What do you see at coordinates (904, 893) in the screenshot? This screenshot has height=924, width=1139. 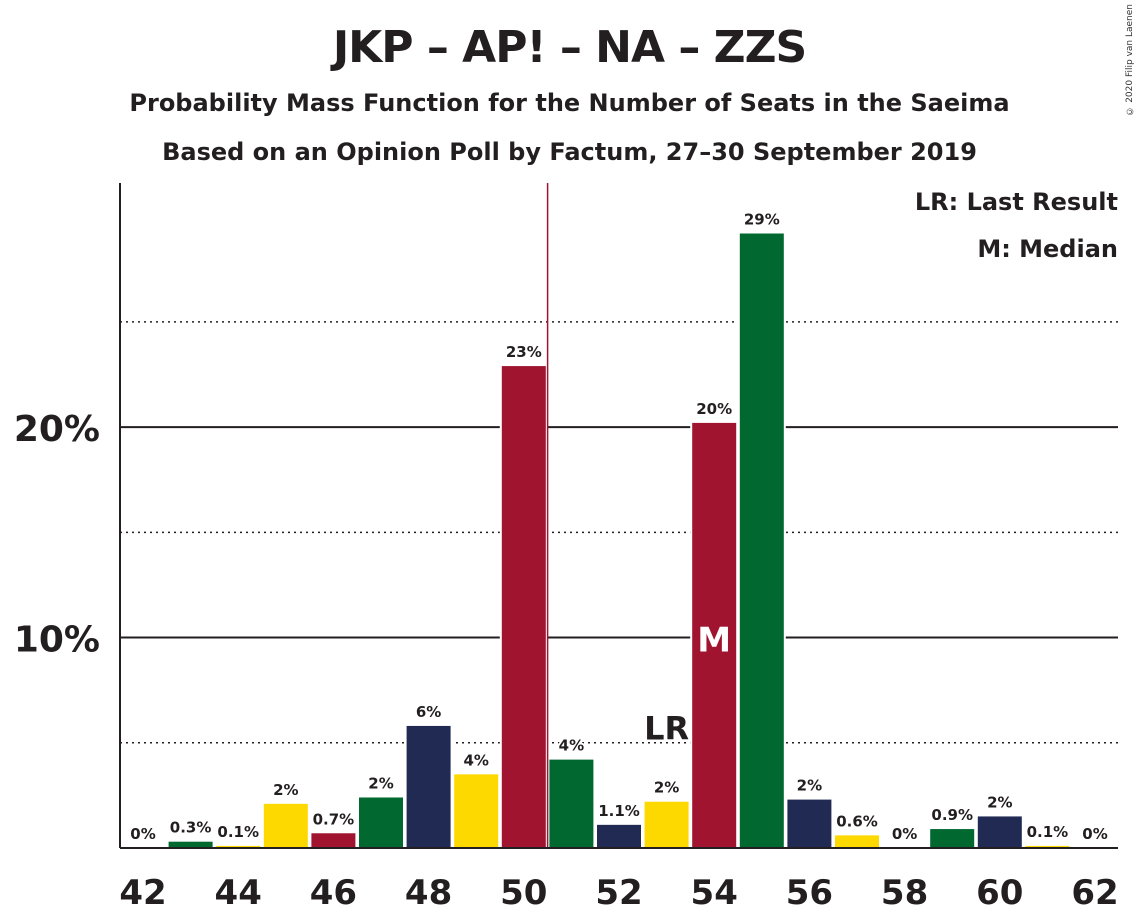 I see `x-tick-label: 58` at bounding box center [904, 893].